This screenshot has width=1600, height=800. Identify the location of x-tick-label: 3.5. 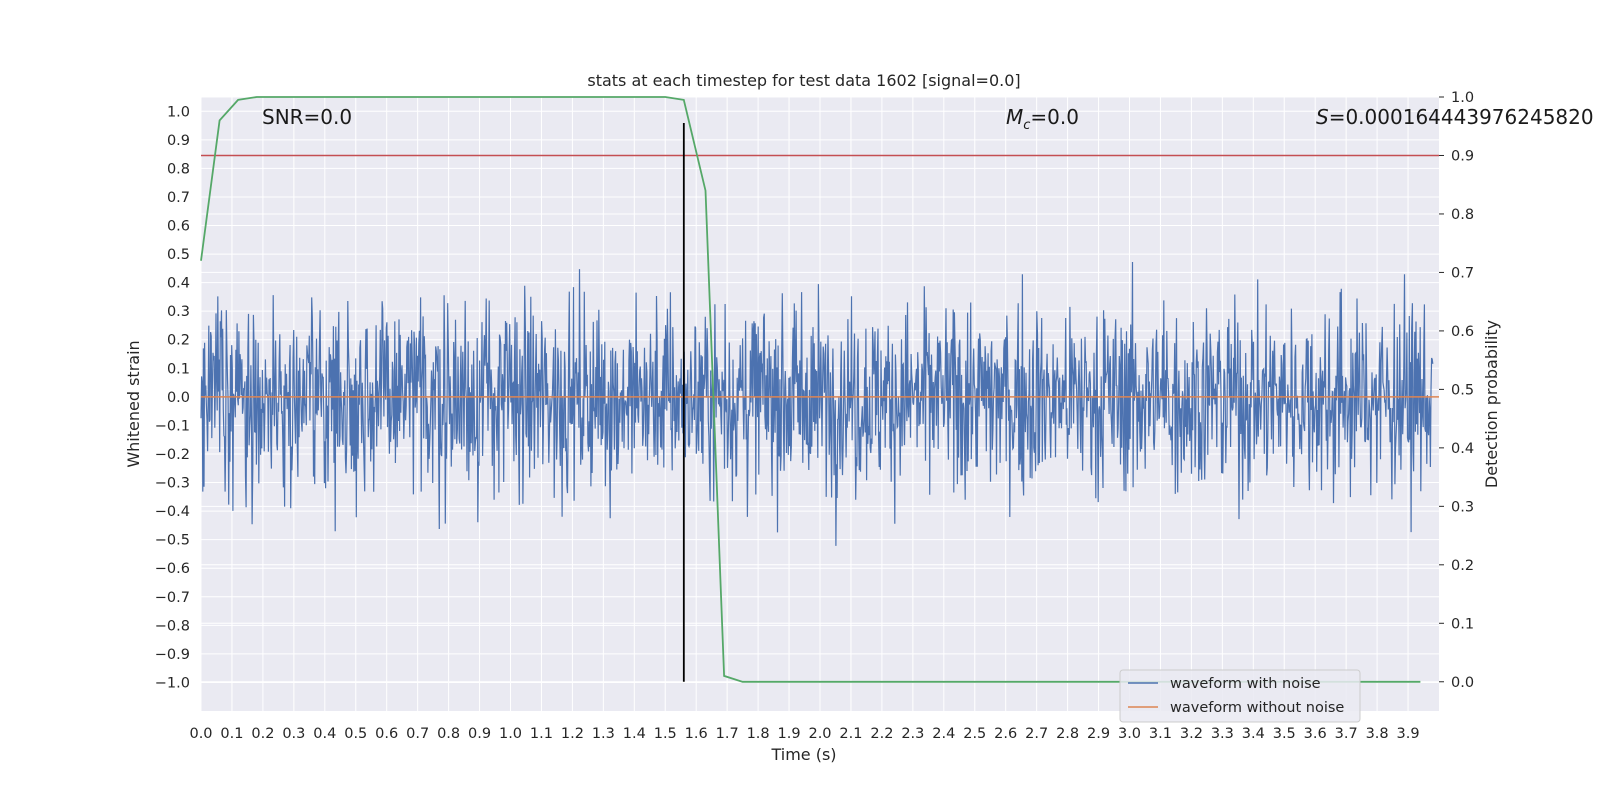
(1284, 734).